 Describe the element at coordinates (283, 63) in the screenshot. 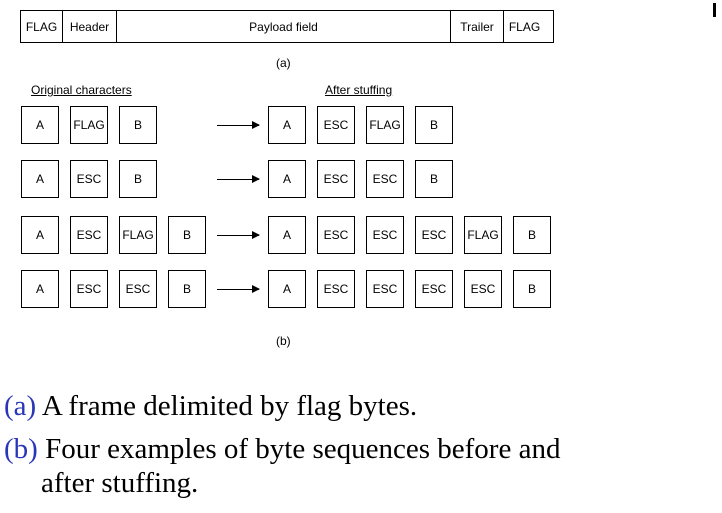

I see `sublabel-a: (a)` at that location.